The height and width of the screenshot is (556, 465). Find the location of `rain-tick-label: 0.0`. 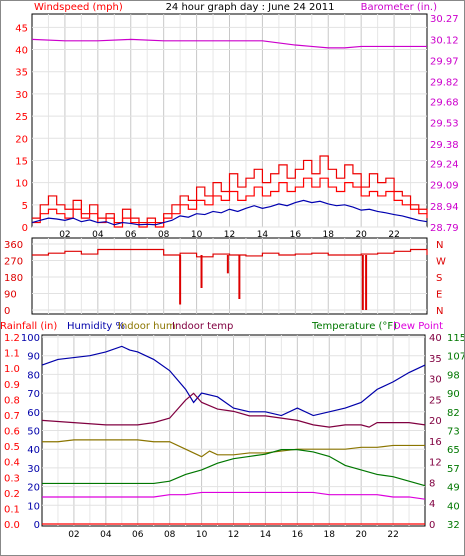

rain-tick-label: 0.0 is located at coordinates (12, 525).